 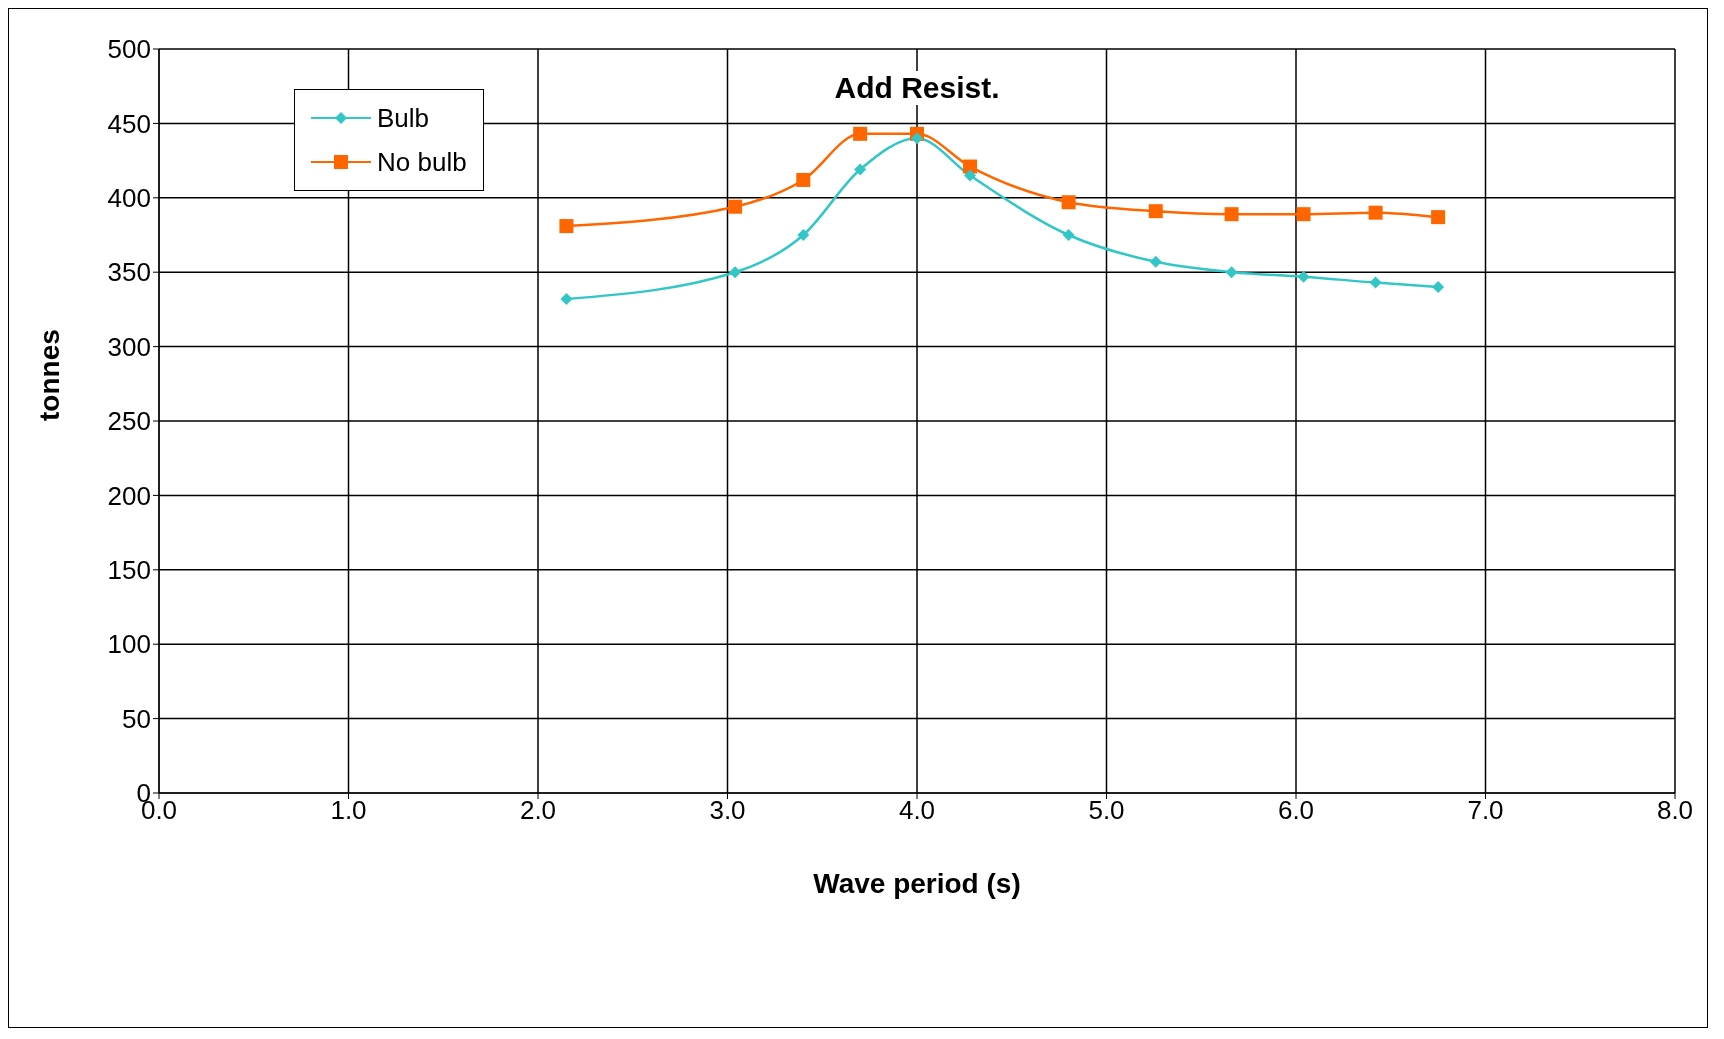 I want to click on y-axis-title: tonnes, so click(x=49, y=375).